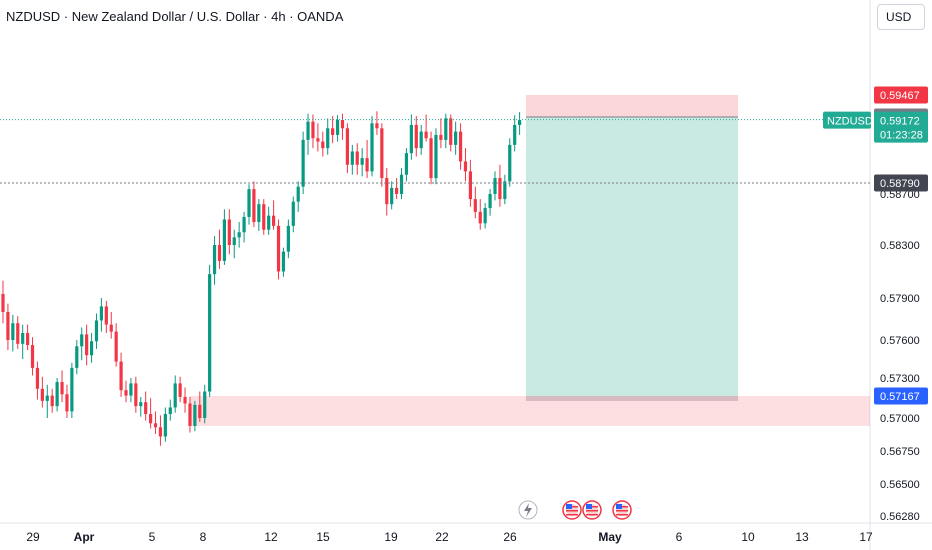 This screenshot has width=932, height=550. What do you see at coordinates (528, 510) in the screenshot?
I see `lightning-icon` at bounding box center [528, 510].